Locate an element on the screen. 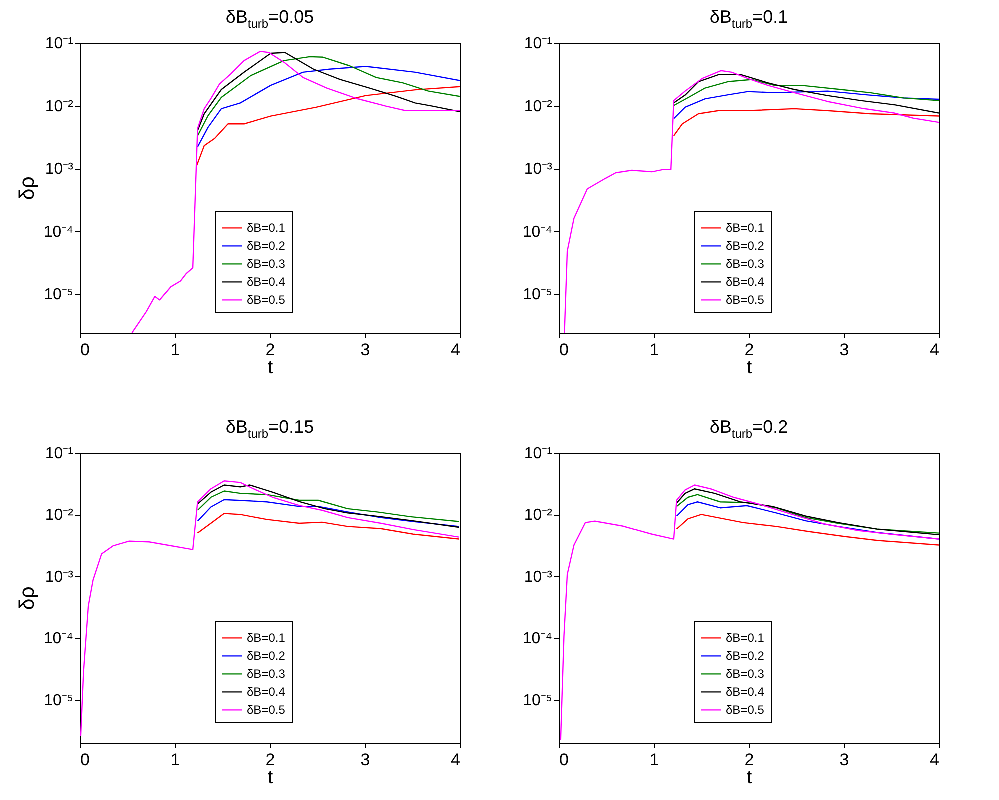  chart-title: δB$_{turb}$=0.05 is located at coordinates (270, 19).